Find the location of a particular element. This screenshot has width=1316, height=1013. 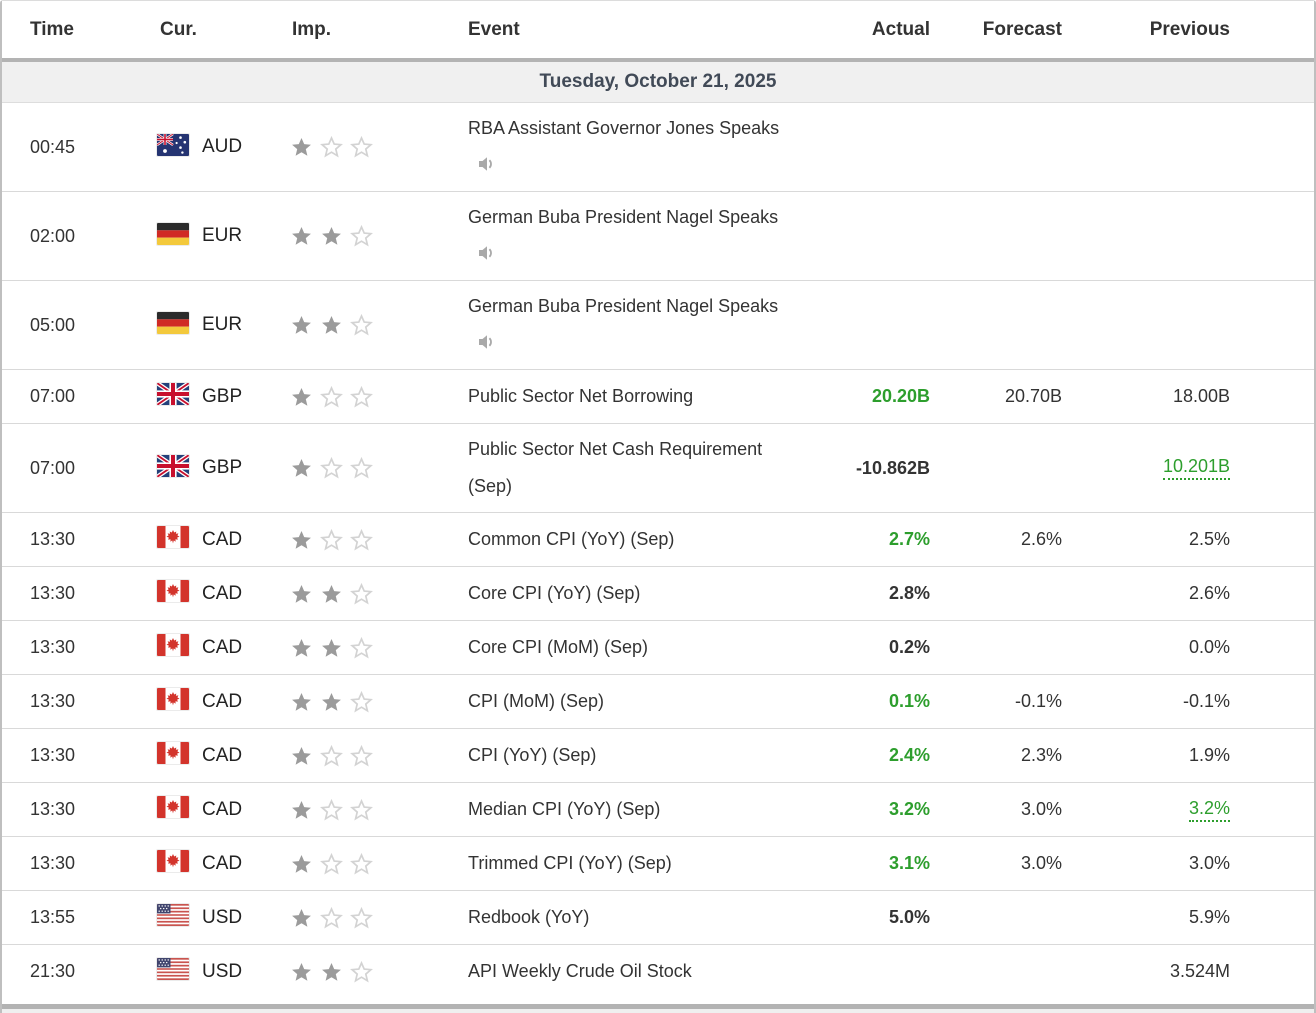

event-name: Median CPI (YoY) (Sep) is located at coordinates (564, 809).